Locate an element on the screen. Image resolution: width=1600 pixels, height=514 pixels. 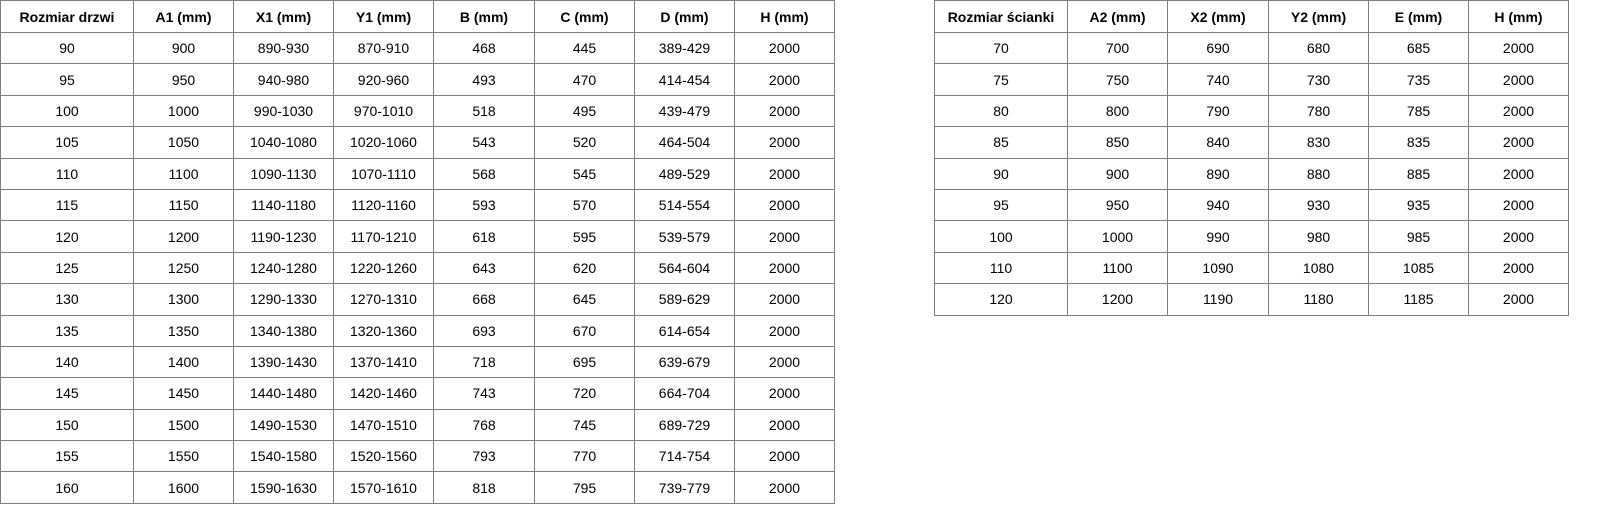
table-cell: 639-679 is located at coordinates (684, 362).